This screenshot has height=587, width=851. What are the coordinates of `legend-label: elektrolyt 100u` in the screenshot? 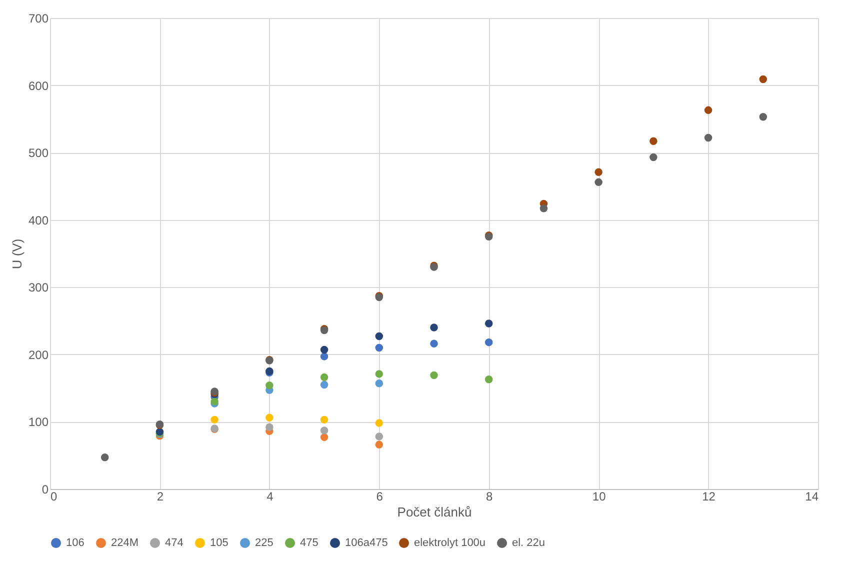 It's located at (450, 543).